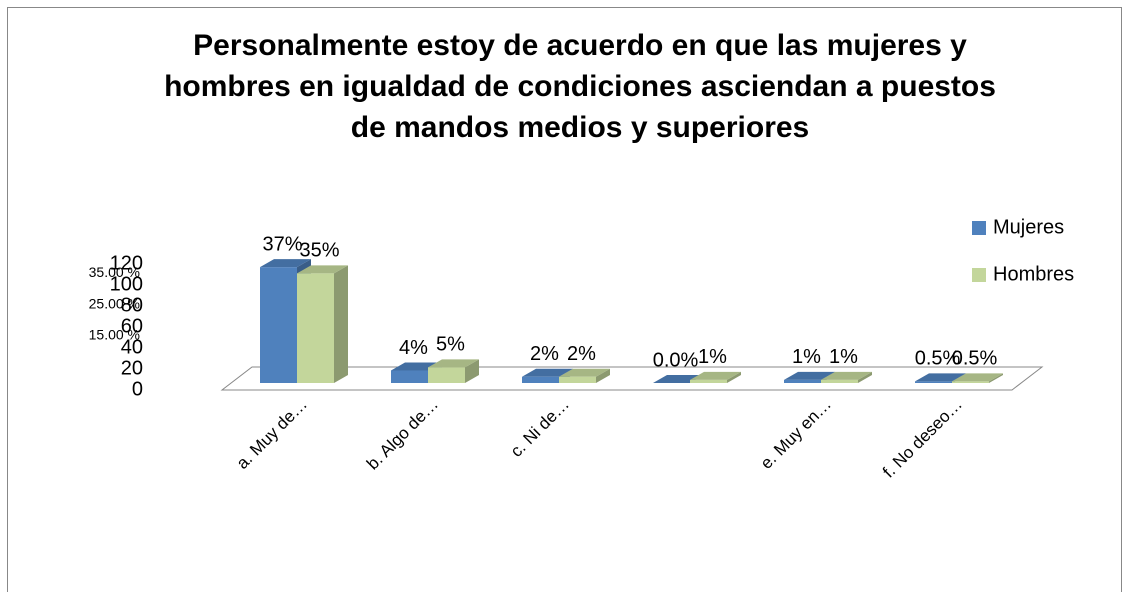 The image size is (1129, 592). I want to click on y2-tick-label: 15.00 %, so click(114, 335).